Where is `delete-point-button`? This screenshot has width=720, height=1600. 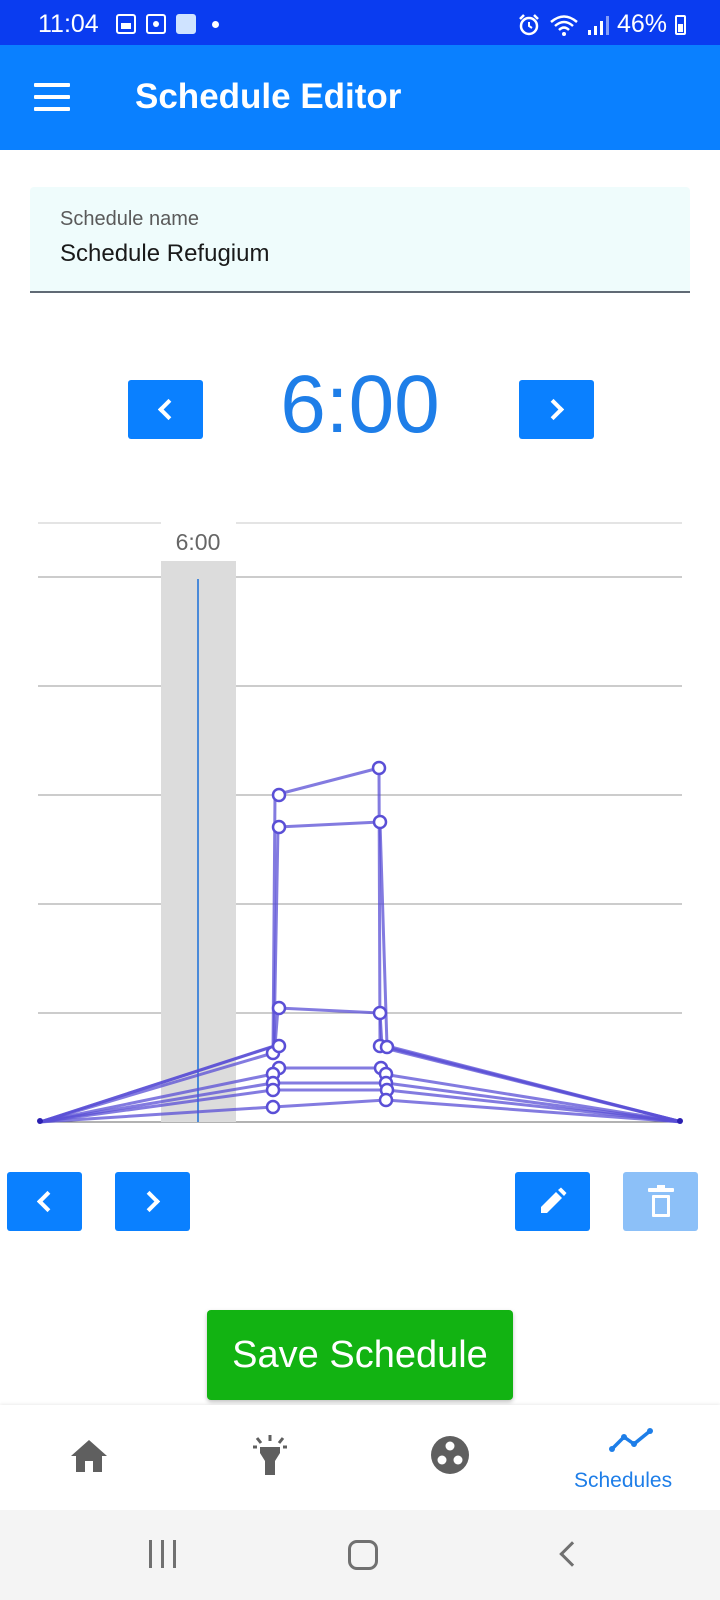
delete-point-button is located at coordinates (660, 1201).